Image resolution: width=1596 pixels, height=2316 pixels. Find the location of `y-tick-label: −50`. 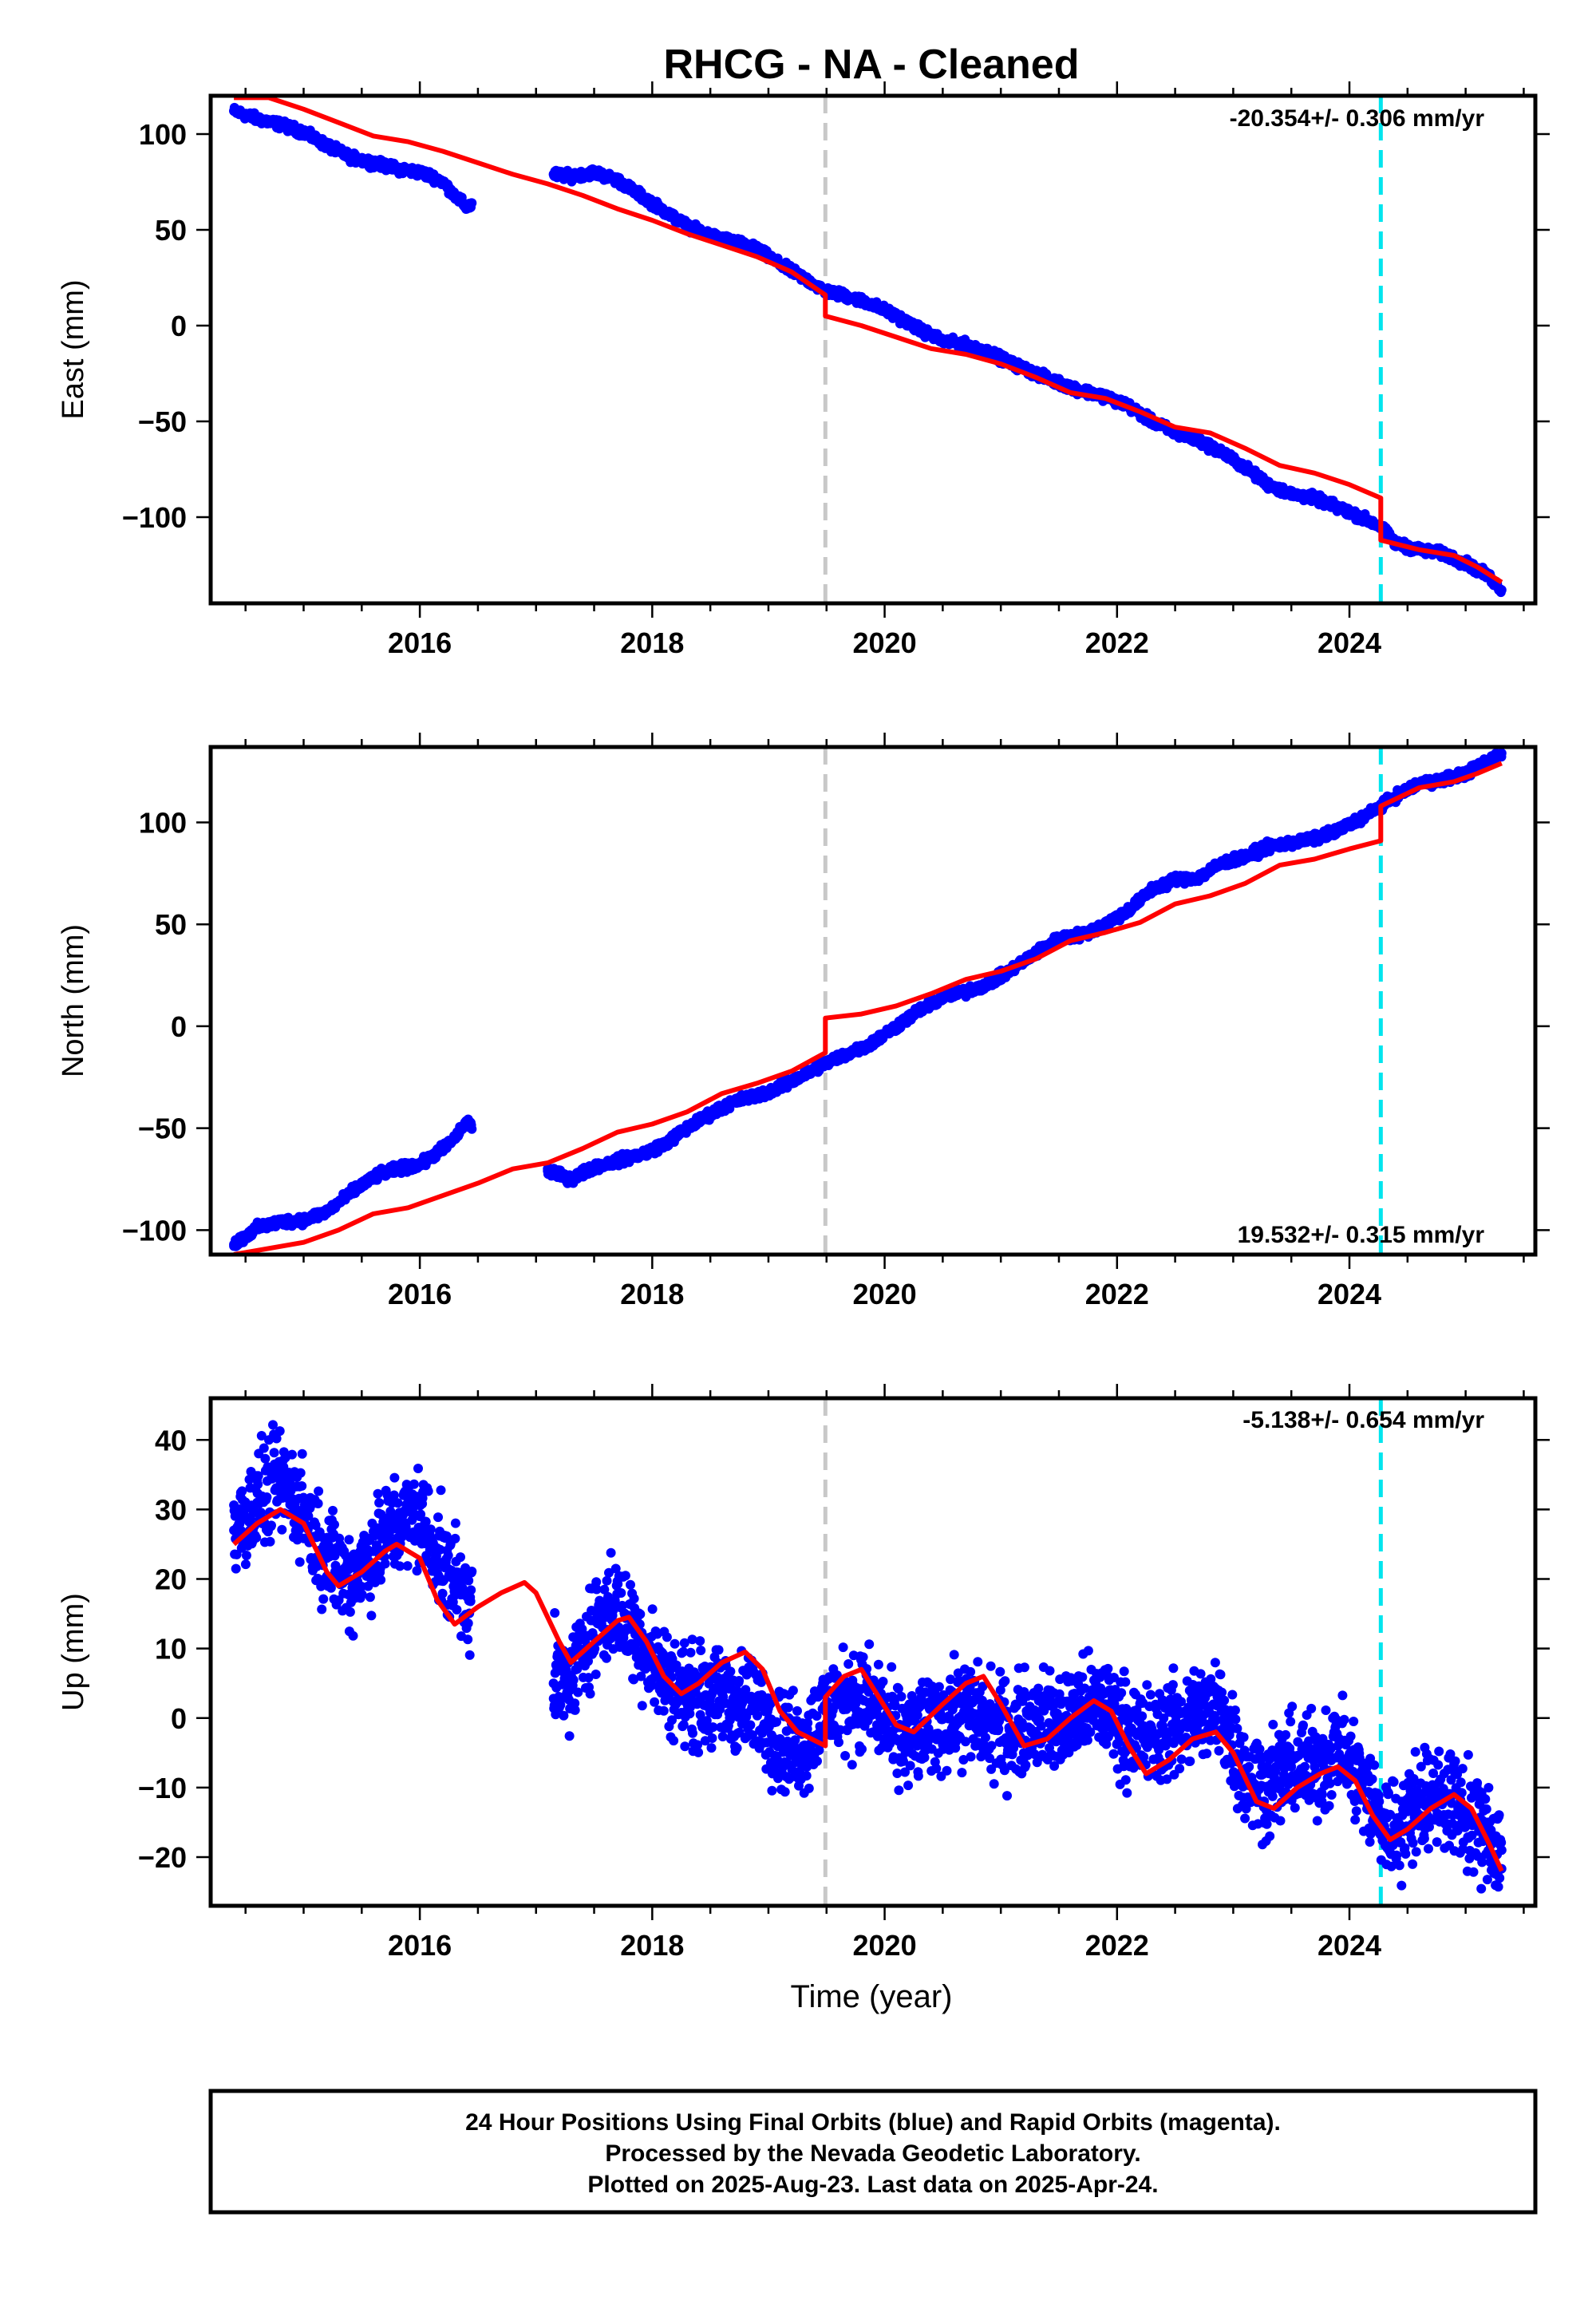

y-tick-label: −50 is located at coordinates (162, 422).